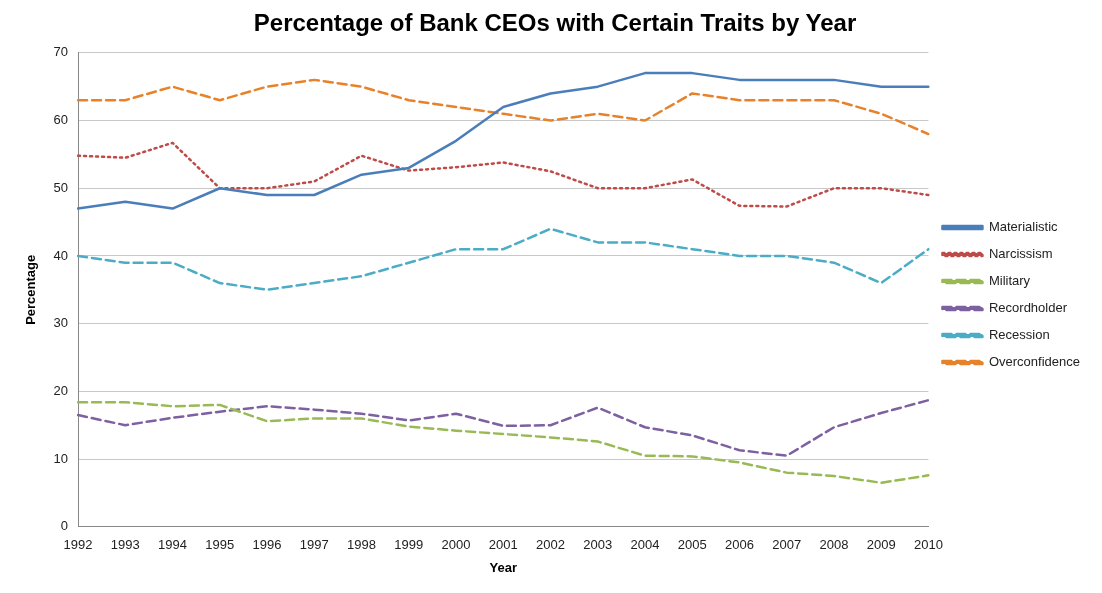 The width and height of the screenshot is (1102, 593). I want to click on legend-label: Military, so click(1009, 281).